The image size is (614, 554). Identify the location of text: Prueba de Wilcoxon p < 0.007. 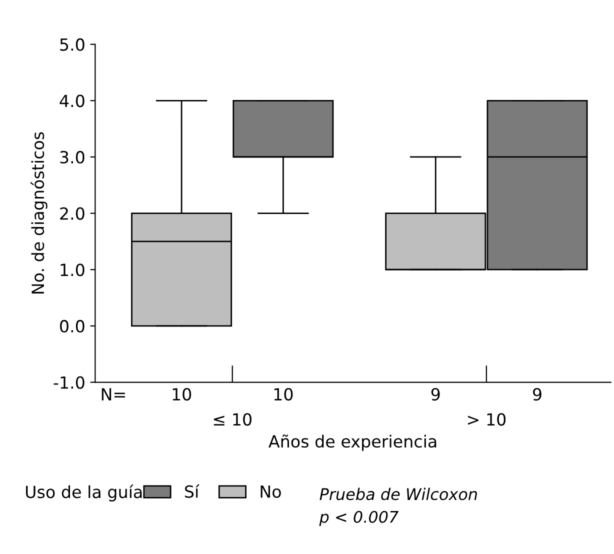
(398, 507).